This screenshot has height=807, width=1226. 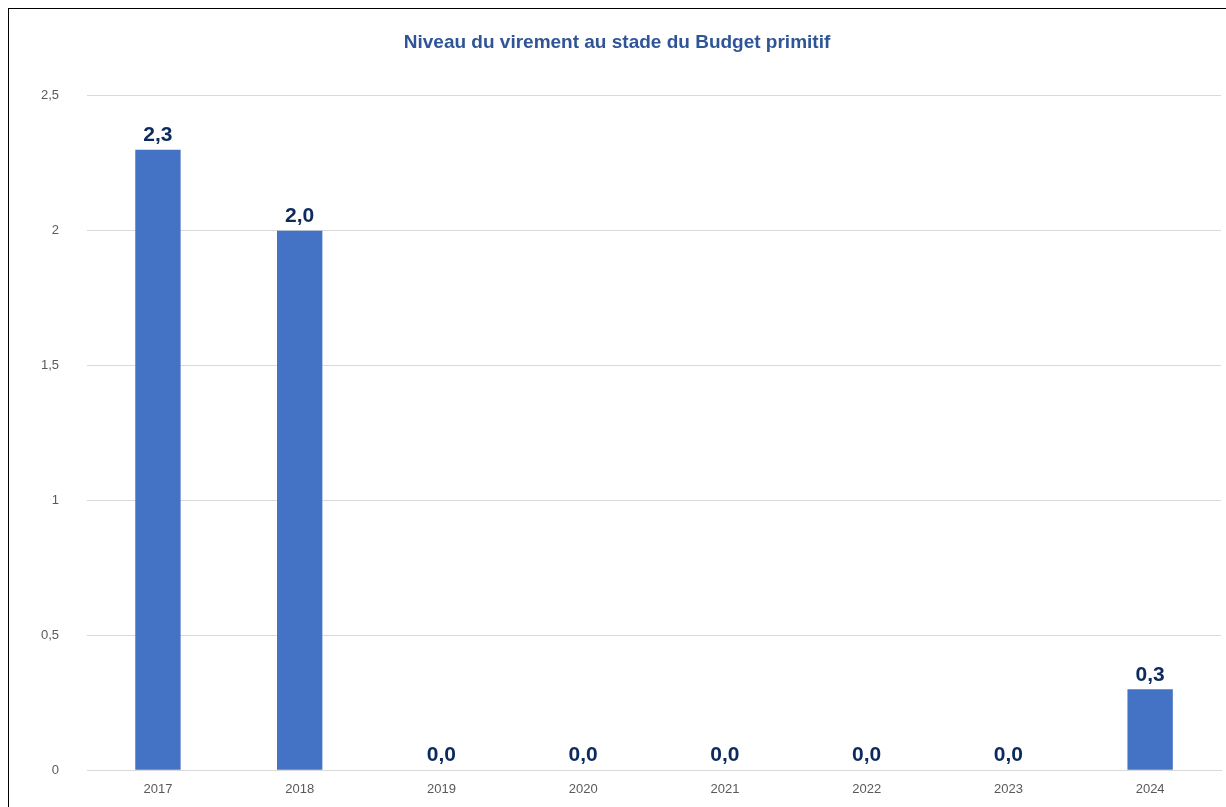 I want to click on x-tick-label: 2020, so click(x=583, y=788).